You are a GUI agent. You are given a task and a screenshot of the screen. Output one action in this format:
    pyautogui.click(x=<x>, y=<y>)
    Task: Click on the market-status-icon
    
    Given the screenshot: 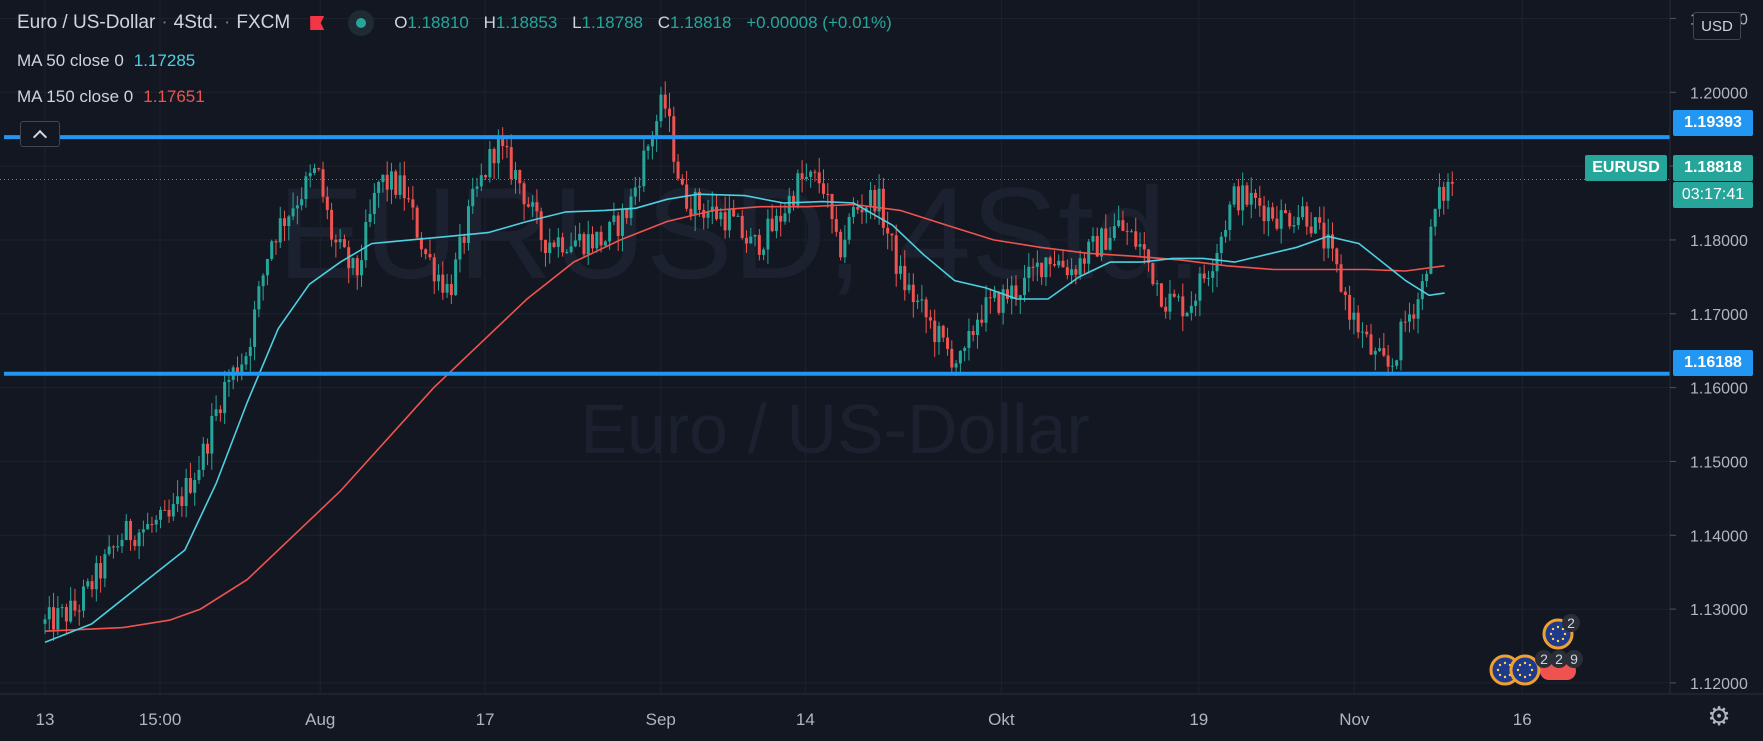 What is the action you would take?
    pyautogui.click(x=361, y=23)
    